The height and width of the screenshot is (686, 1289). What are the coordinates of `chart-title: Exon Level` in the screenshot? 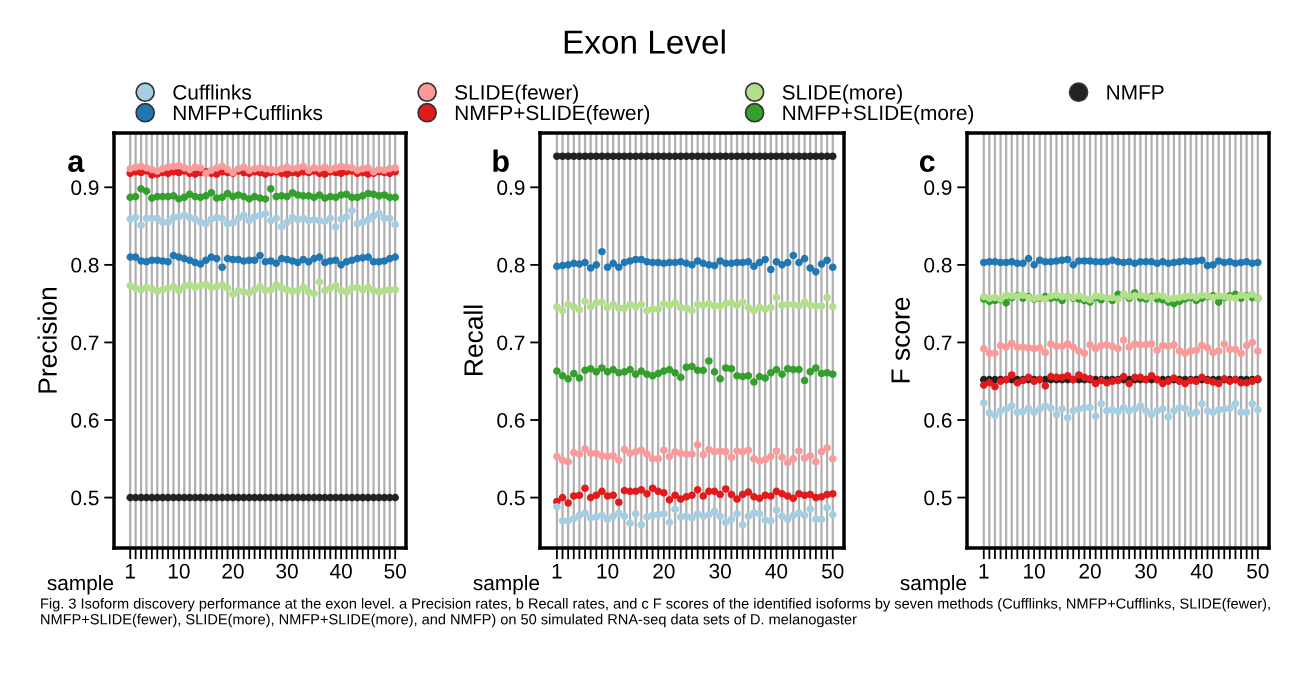 It's located at (644, 41).